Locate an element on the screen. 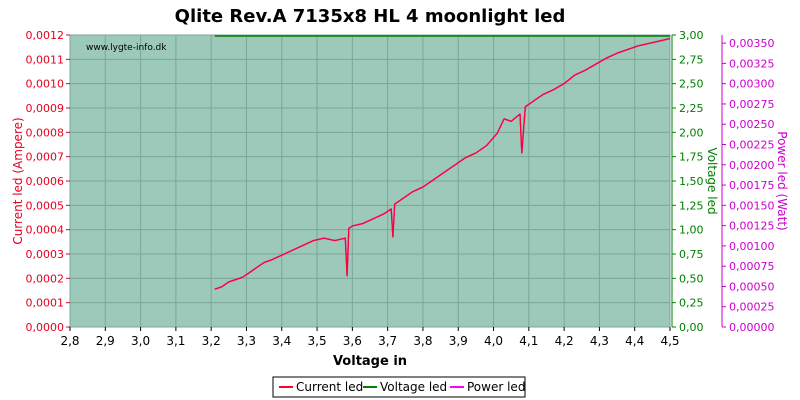 This screenshot has height=400, width=800. right2-tick-label: 0,00125 is located at coordinates (752, 226).